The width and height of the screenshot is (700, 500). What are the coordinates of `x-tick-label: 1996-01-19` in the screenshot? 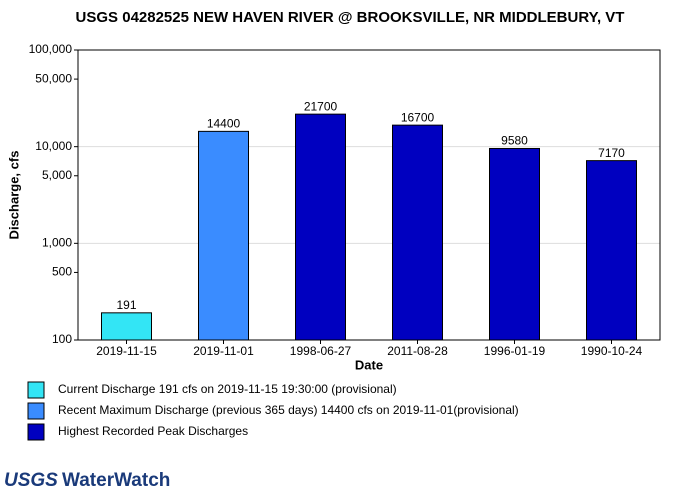 It's located at (515, 351).